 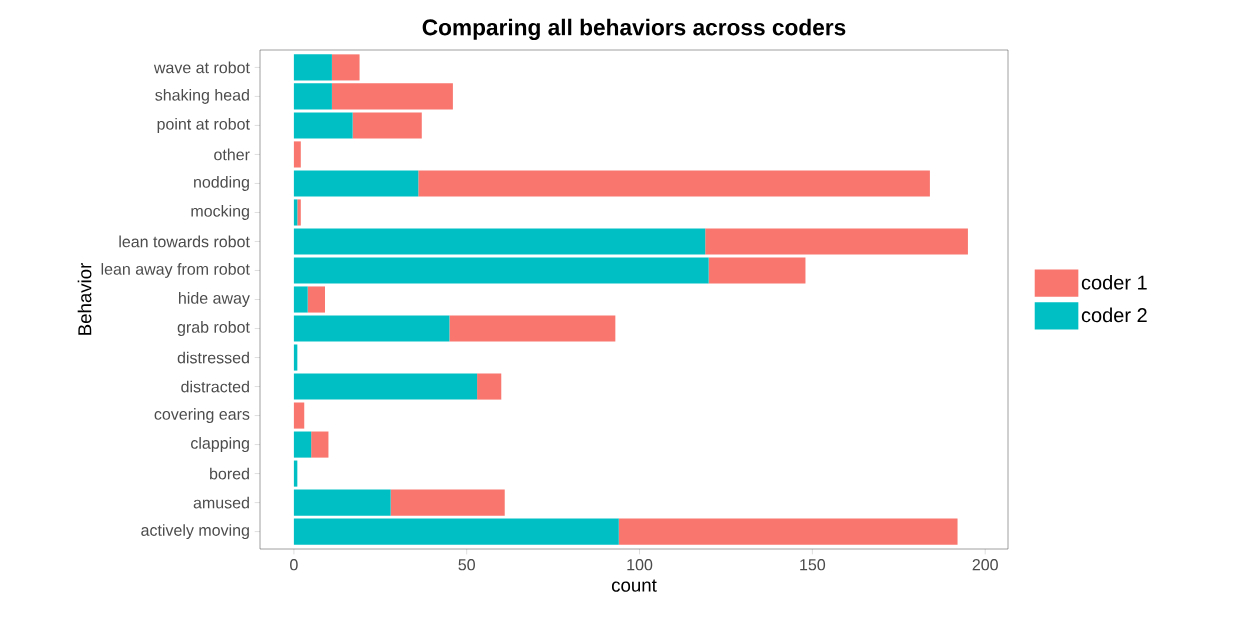 What do you see at coordinates (221, 183) in the screenshot?
I see `y-tick-label: nodding` at bounding box center [221, 183].